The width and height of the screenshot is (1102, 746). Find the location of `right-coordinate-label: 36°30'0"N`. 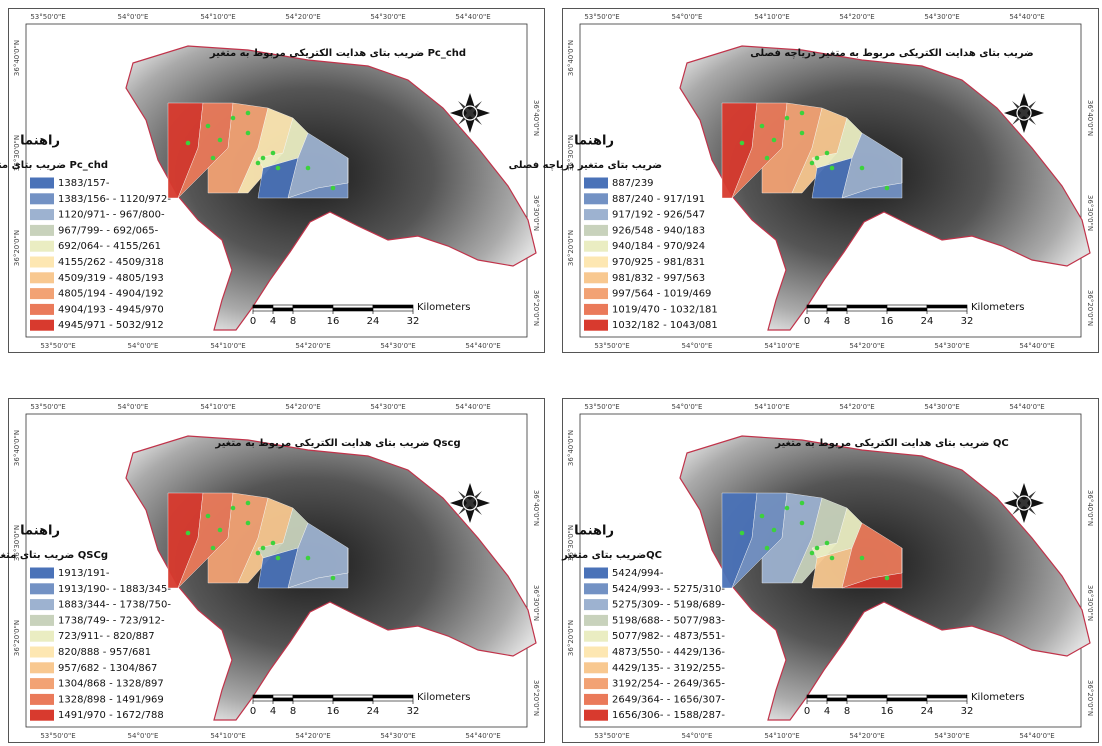

right-coordinate-label: 36°30'0"N is located at coordinates (536, 213).